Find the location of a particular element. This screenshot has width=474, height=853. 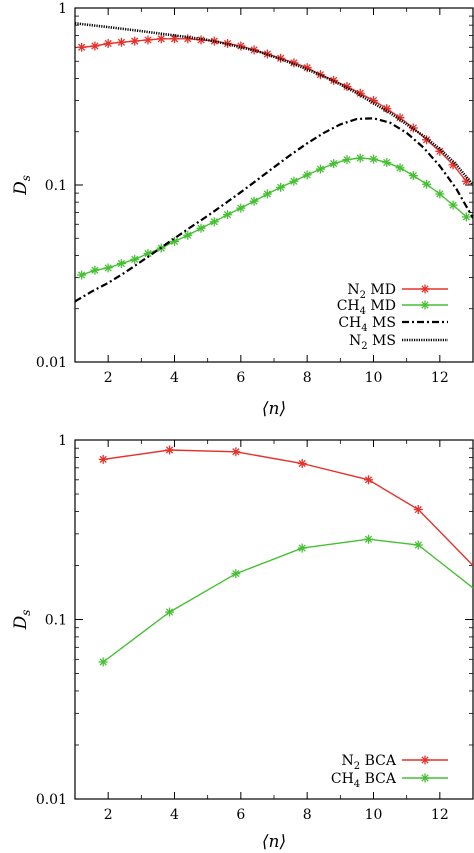

legend-label-ch4-bca: CH4 BCA is located at coordinates (364, 780).